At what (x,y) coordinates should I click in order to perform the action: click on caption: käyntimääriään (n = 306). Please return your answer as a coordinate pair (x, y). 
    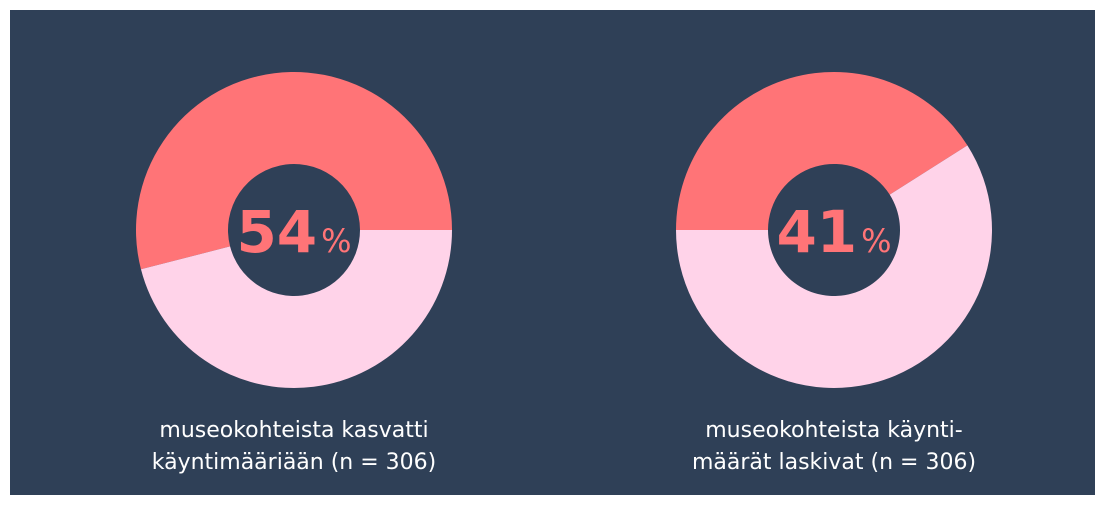
    Looking at the image, I should click on (294, 462).